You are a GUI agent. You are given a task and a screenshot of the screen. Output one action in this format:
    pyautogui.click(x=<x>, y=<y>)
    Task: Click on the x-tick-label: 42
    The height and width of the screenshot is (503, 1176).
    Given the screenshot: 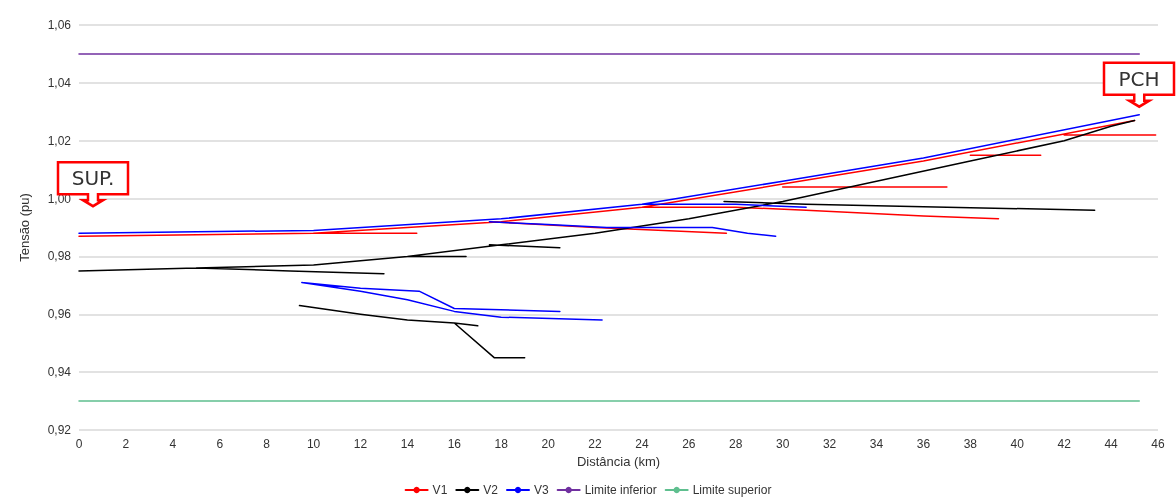 What is the action you would take?
    pyautogui.click(x=1064, y=444)
    